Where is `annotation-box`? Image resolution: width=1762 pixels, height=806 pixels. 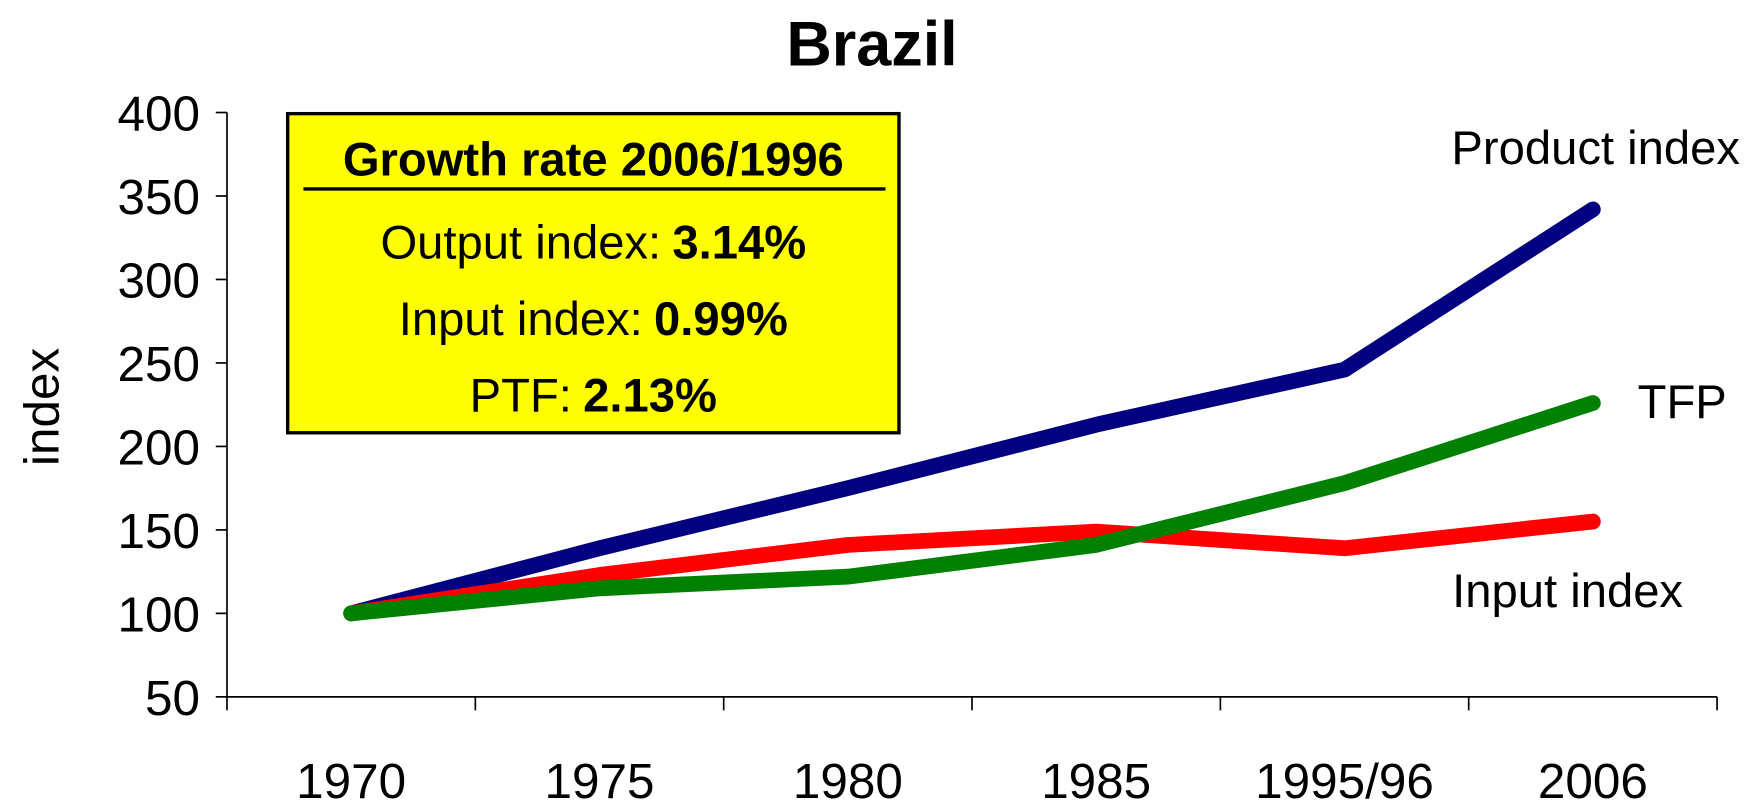 annotation-box is located at coordinates (593, 273).